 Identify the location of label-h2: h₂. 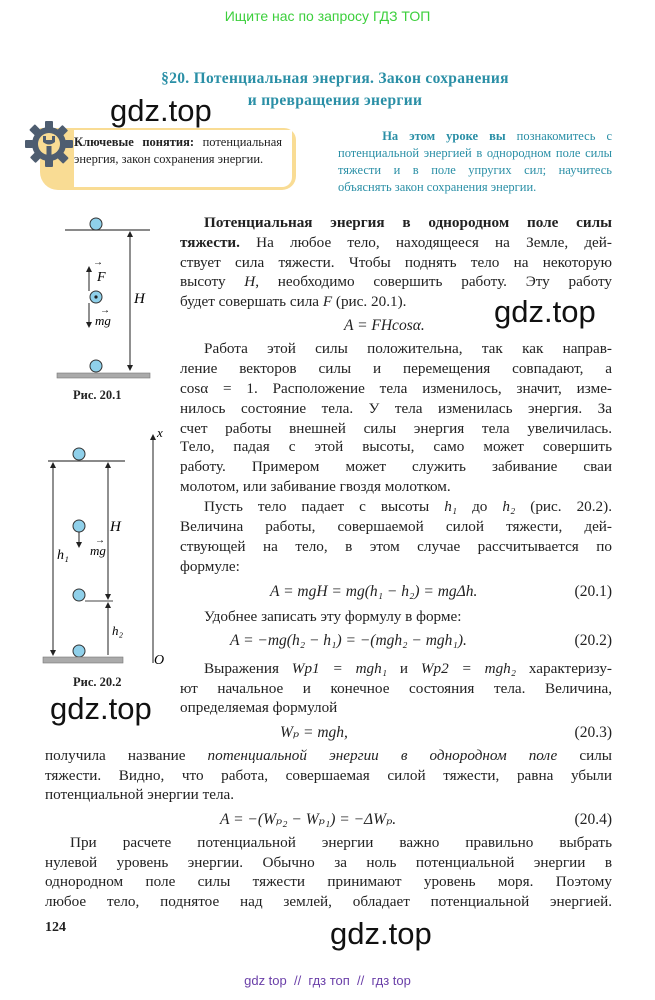
(118, 630).